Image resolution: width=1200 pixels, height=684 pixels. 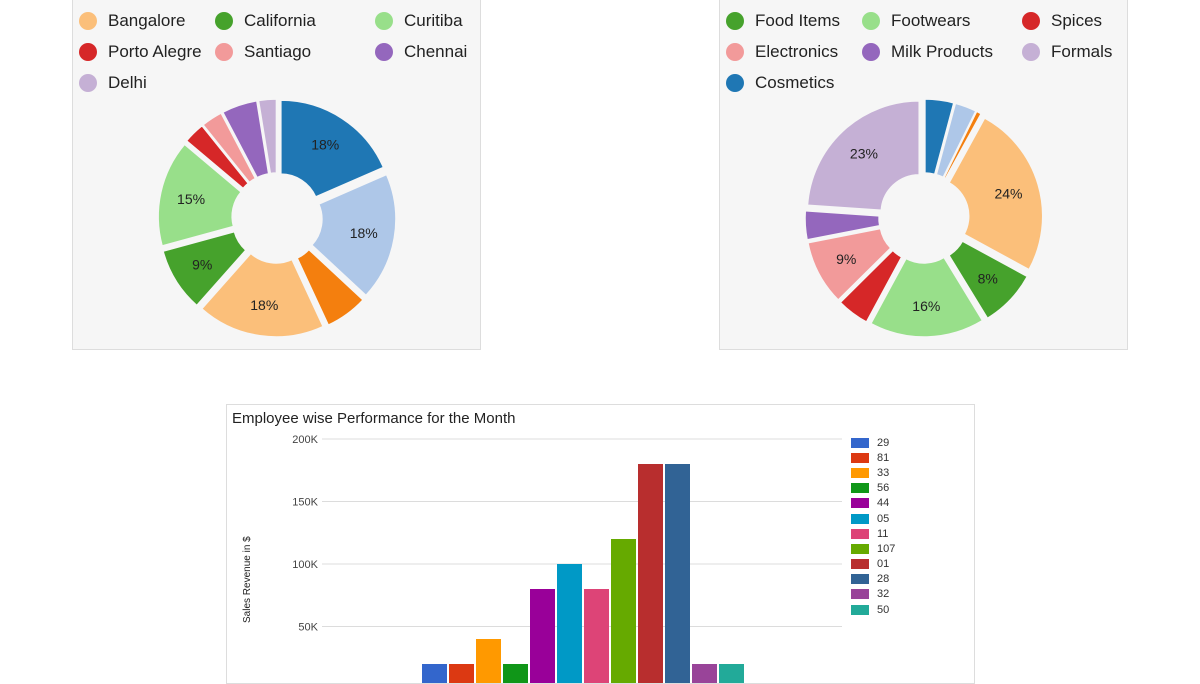 What do you see at coordinates (797, 51) in the screenshot?
I see `legend-label: Electronics` at bounding box center [797, 51].